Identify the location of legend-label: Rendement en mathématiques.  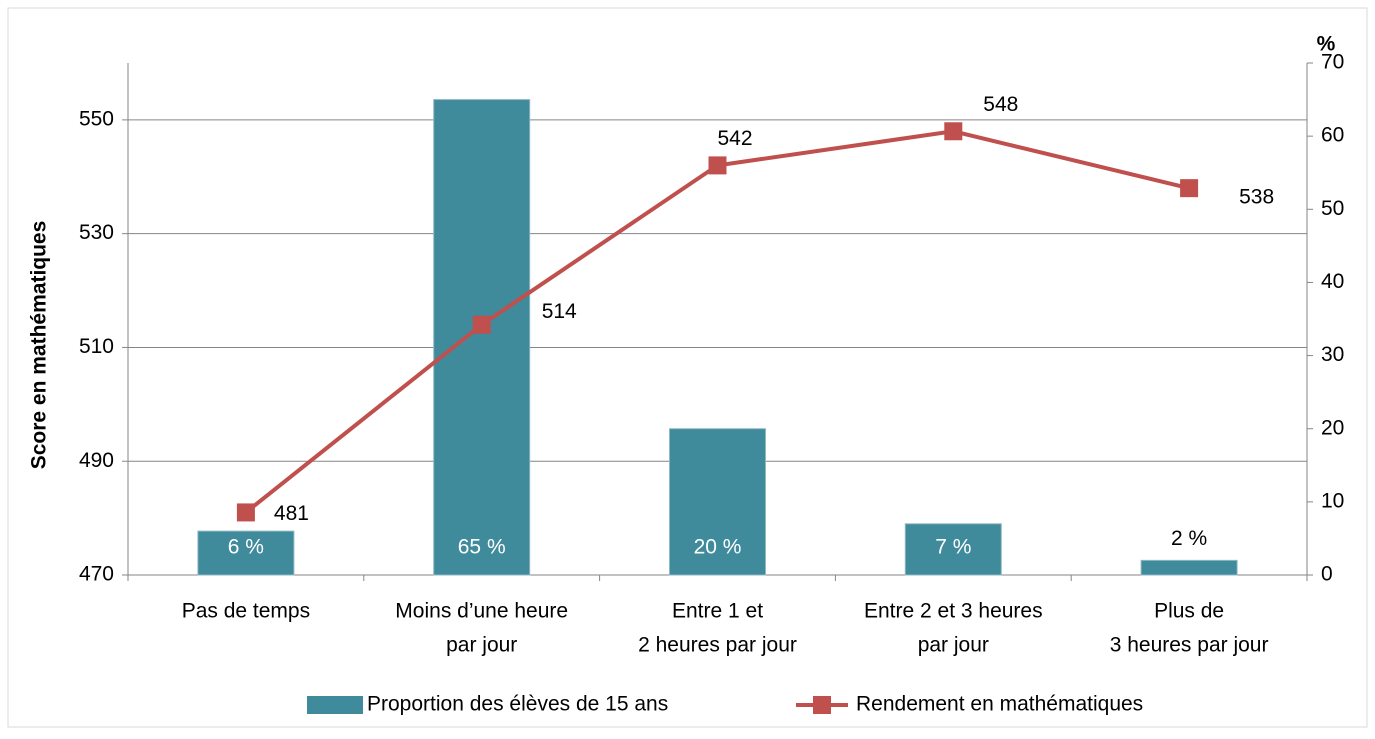
(999, 704).